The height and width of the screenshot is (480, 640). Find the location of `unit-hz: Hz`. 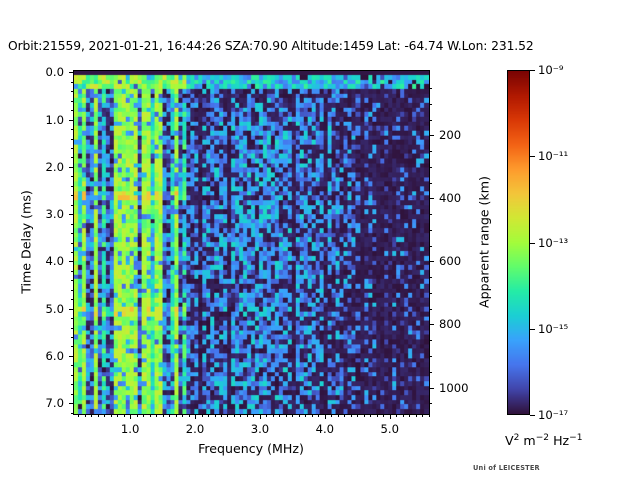

unit-hz: Hz is located at coordinates (561, 440).